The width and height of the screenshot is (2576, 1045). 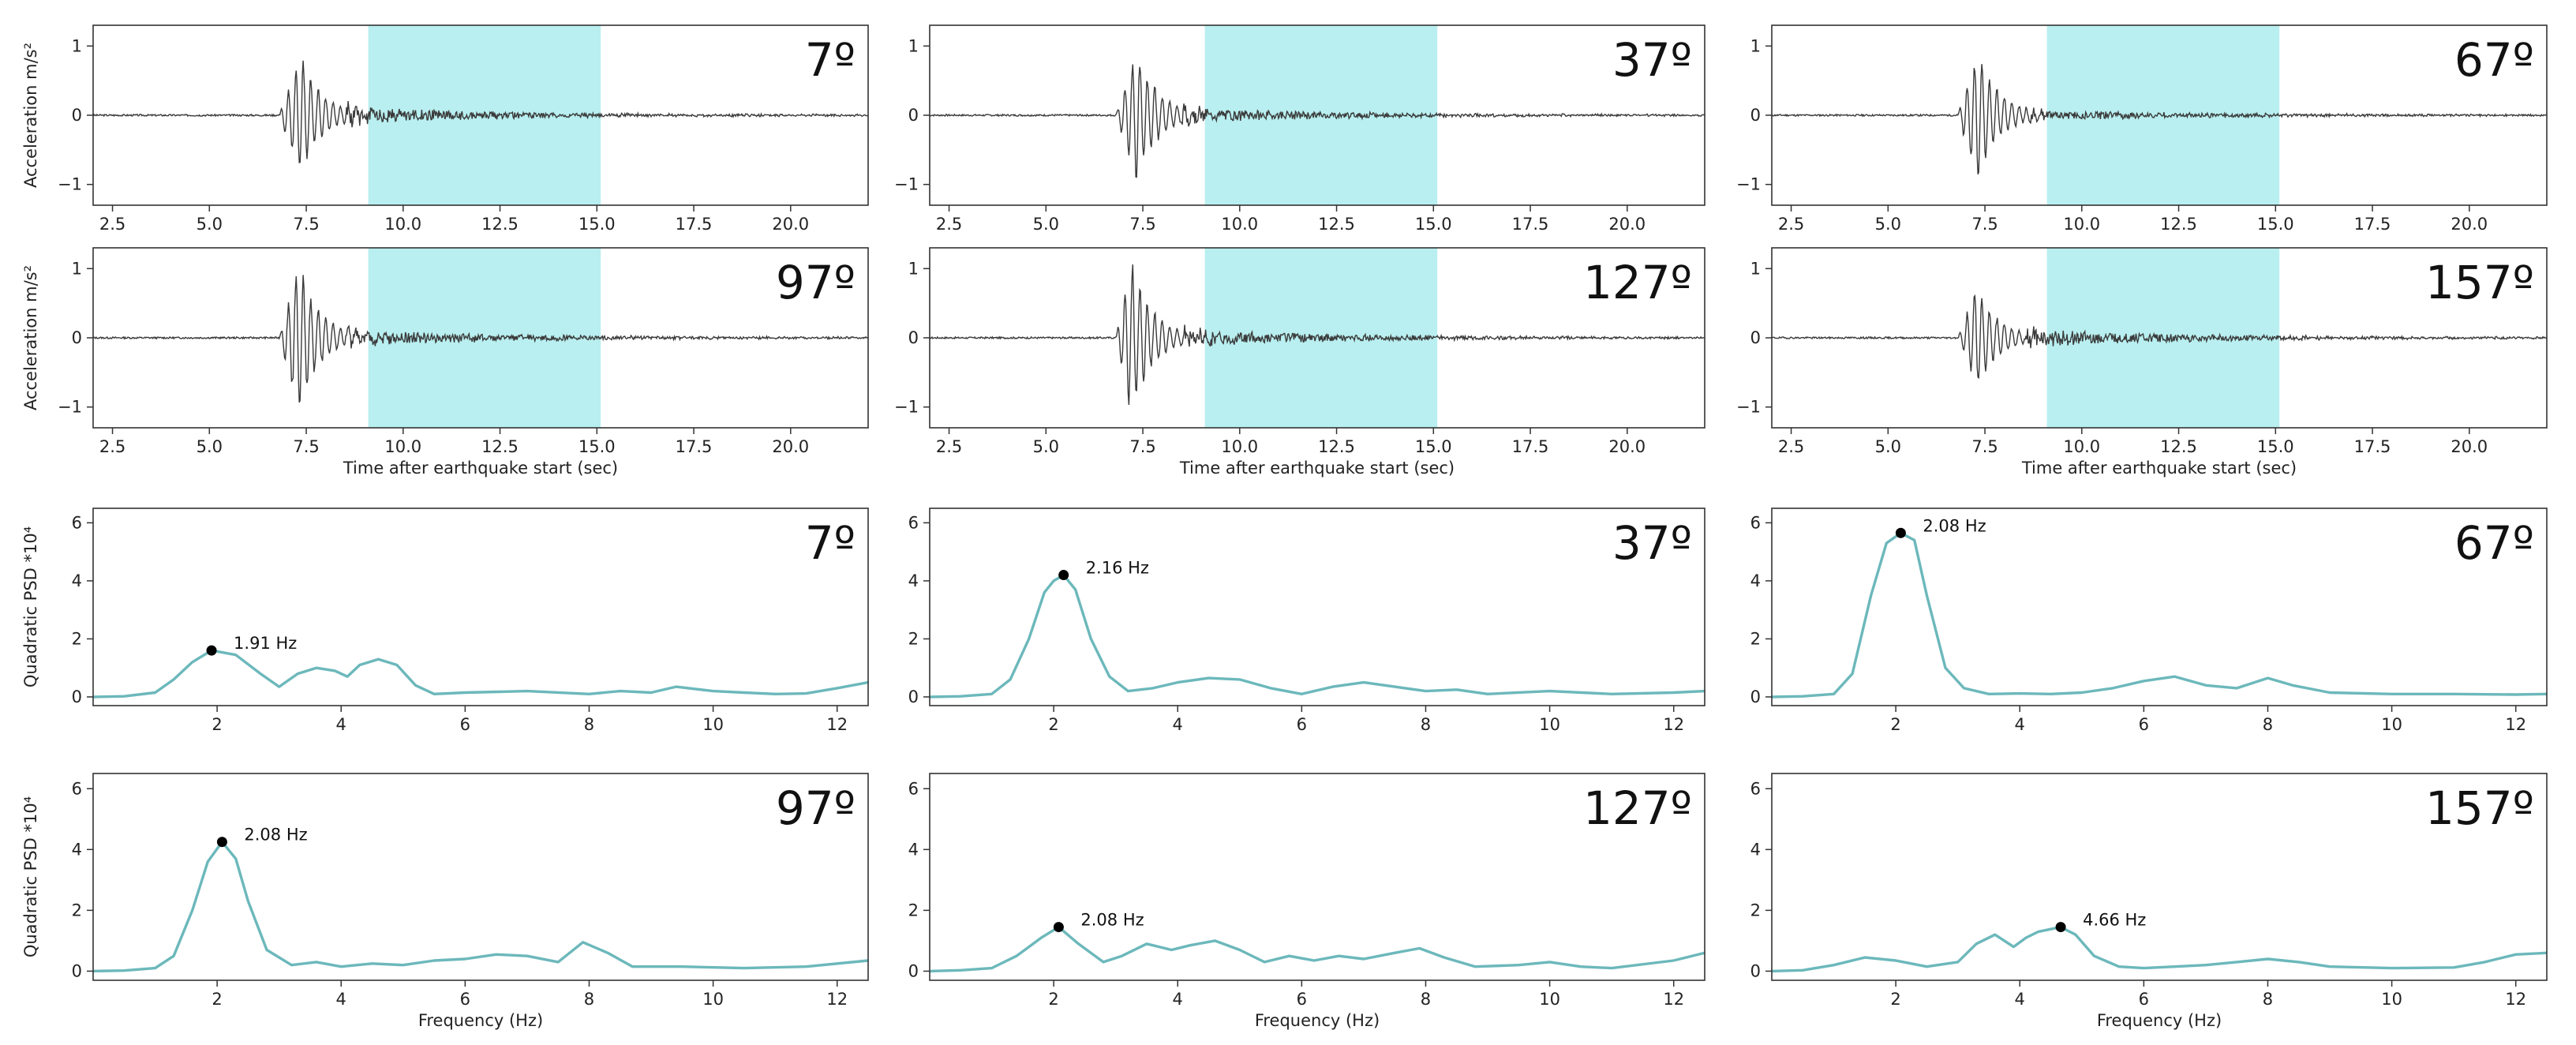 I want to click on panel-psd-11: 2 4 6 8 10 12 0 2 4 6 Frequency (Hz) 157º 4.66 Hz, so click(x=2149, y=902).